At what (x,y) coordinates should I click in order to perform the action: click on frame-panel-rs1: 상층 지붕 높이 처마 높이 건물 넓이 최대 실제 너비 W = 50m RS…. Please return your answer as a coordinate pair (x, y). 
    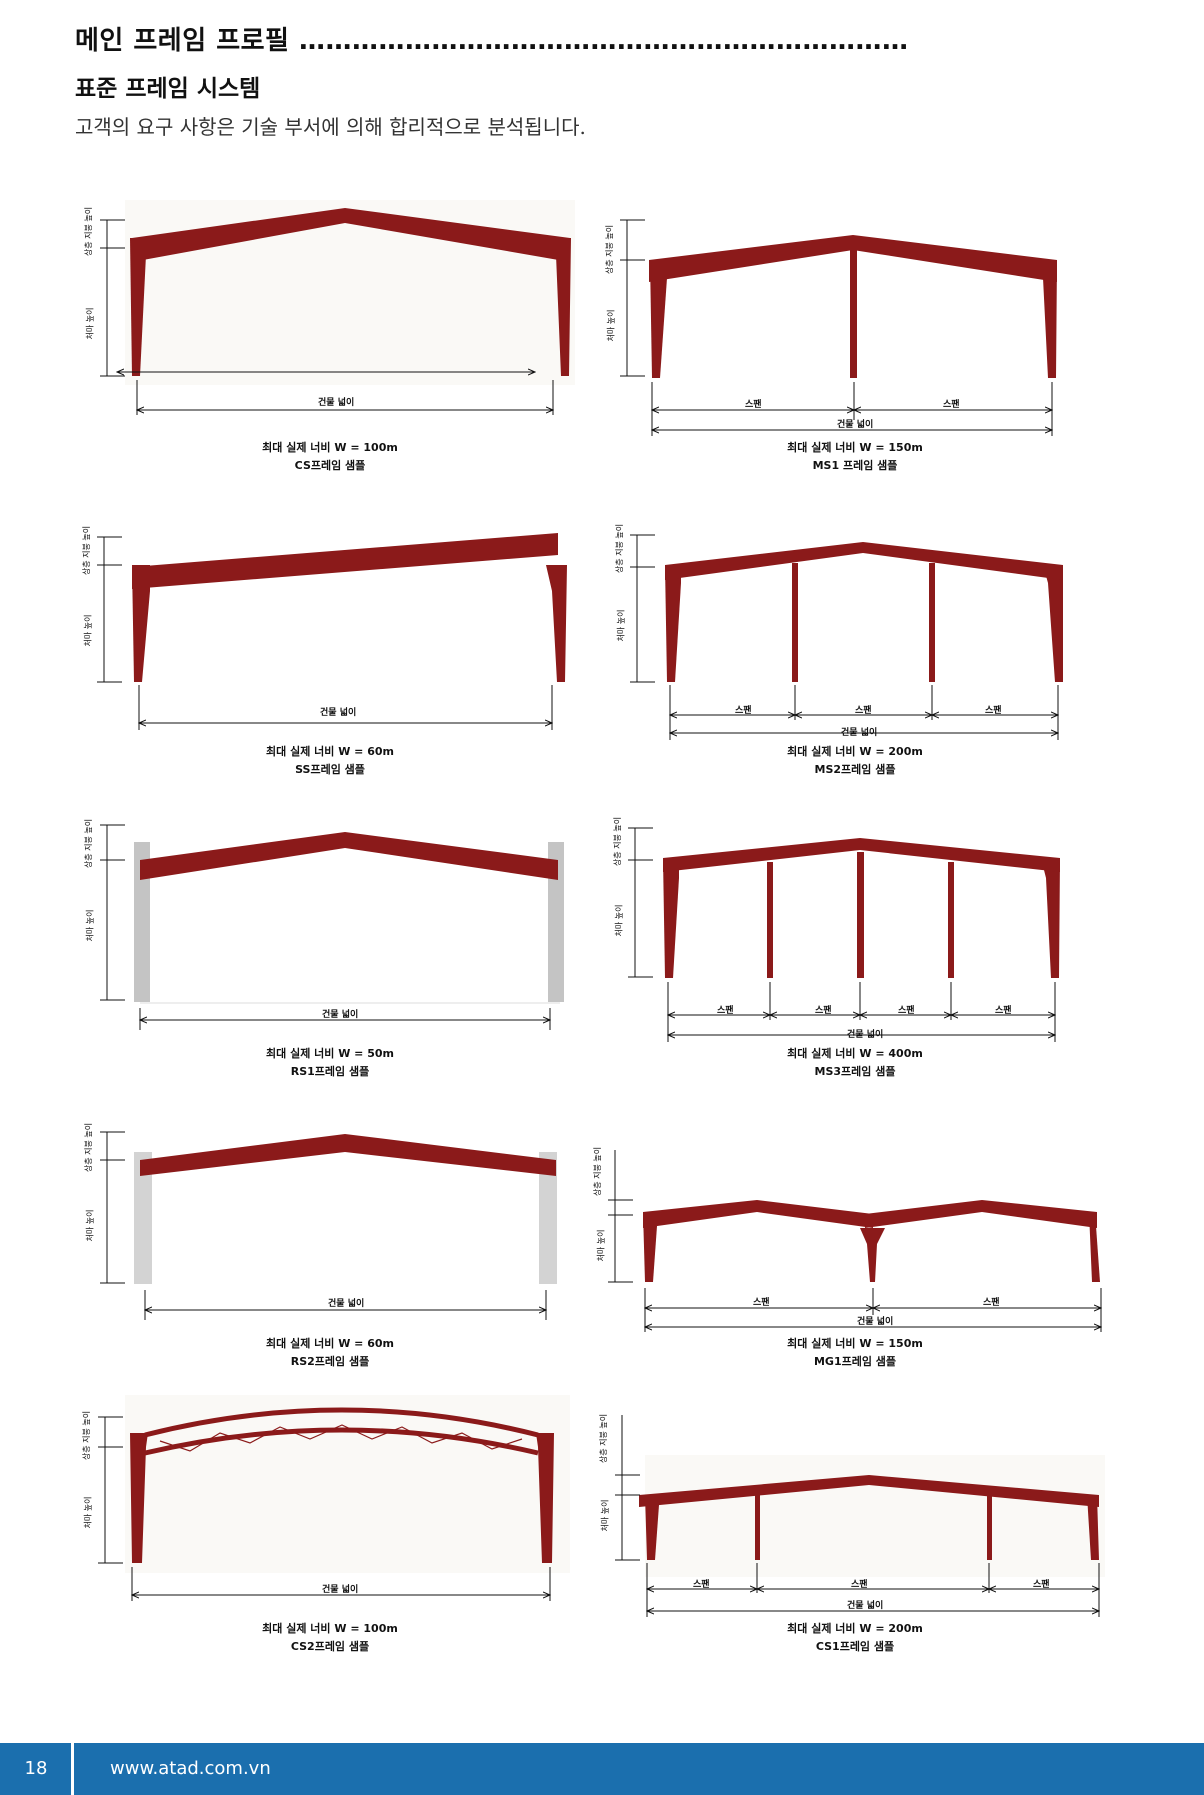
    Looking at the image, I should click on (330, 954).